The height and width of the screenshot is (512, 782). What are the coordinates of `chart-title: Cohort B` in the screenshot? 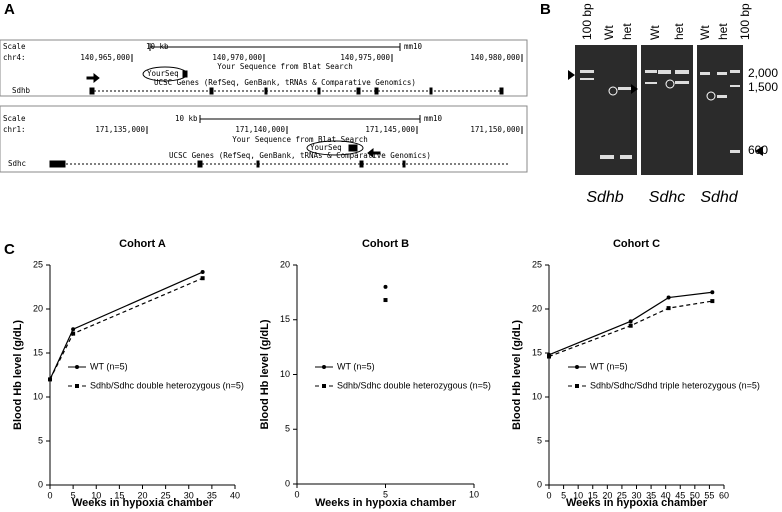 It's located at (385, 244).